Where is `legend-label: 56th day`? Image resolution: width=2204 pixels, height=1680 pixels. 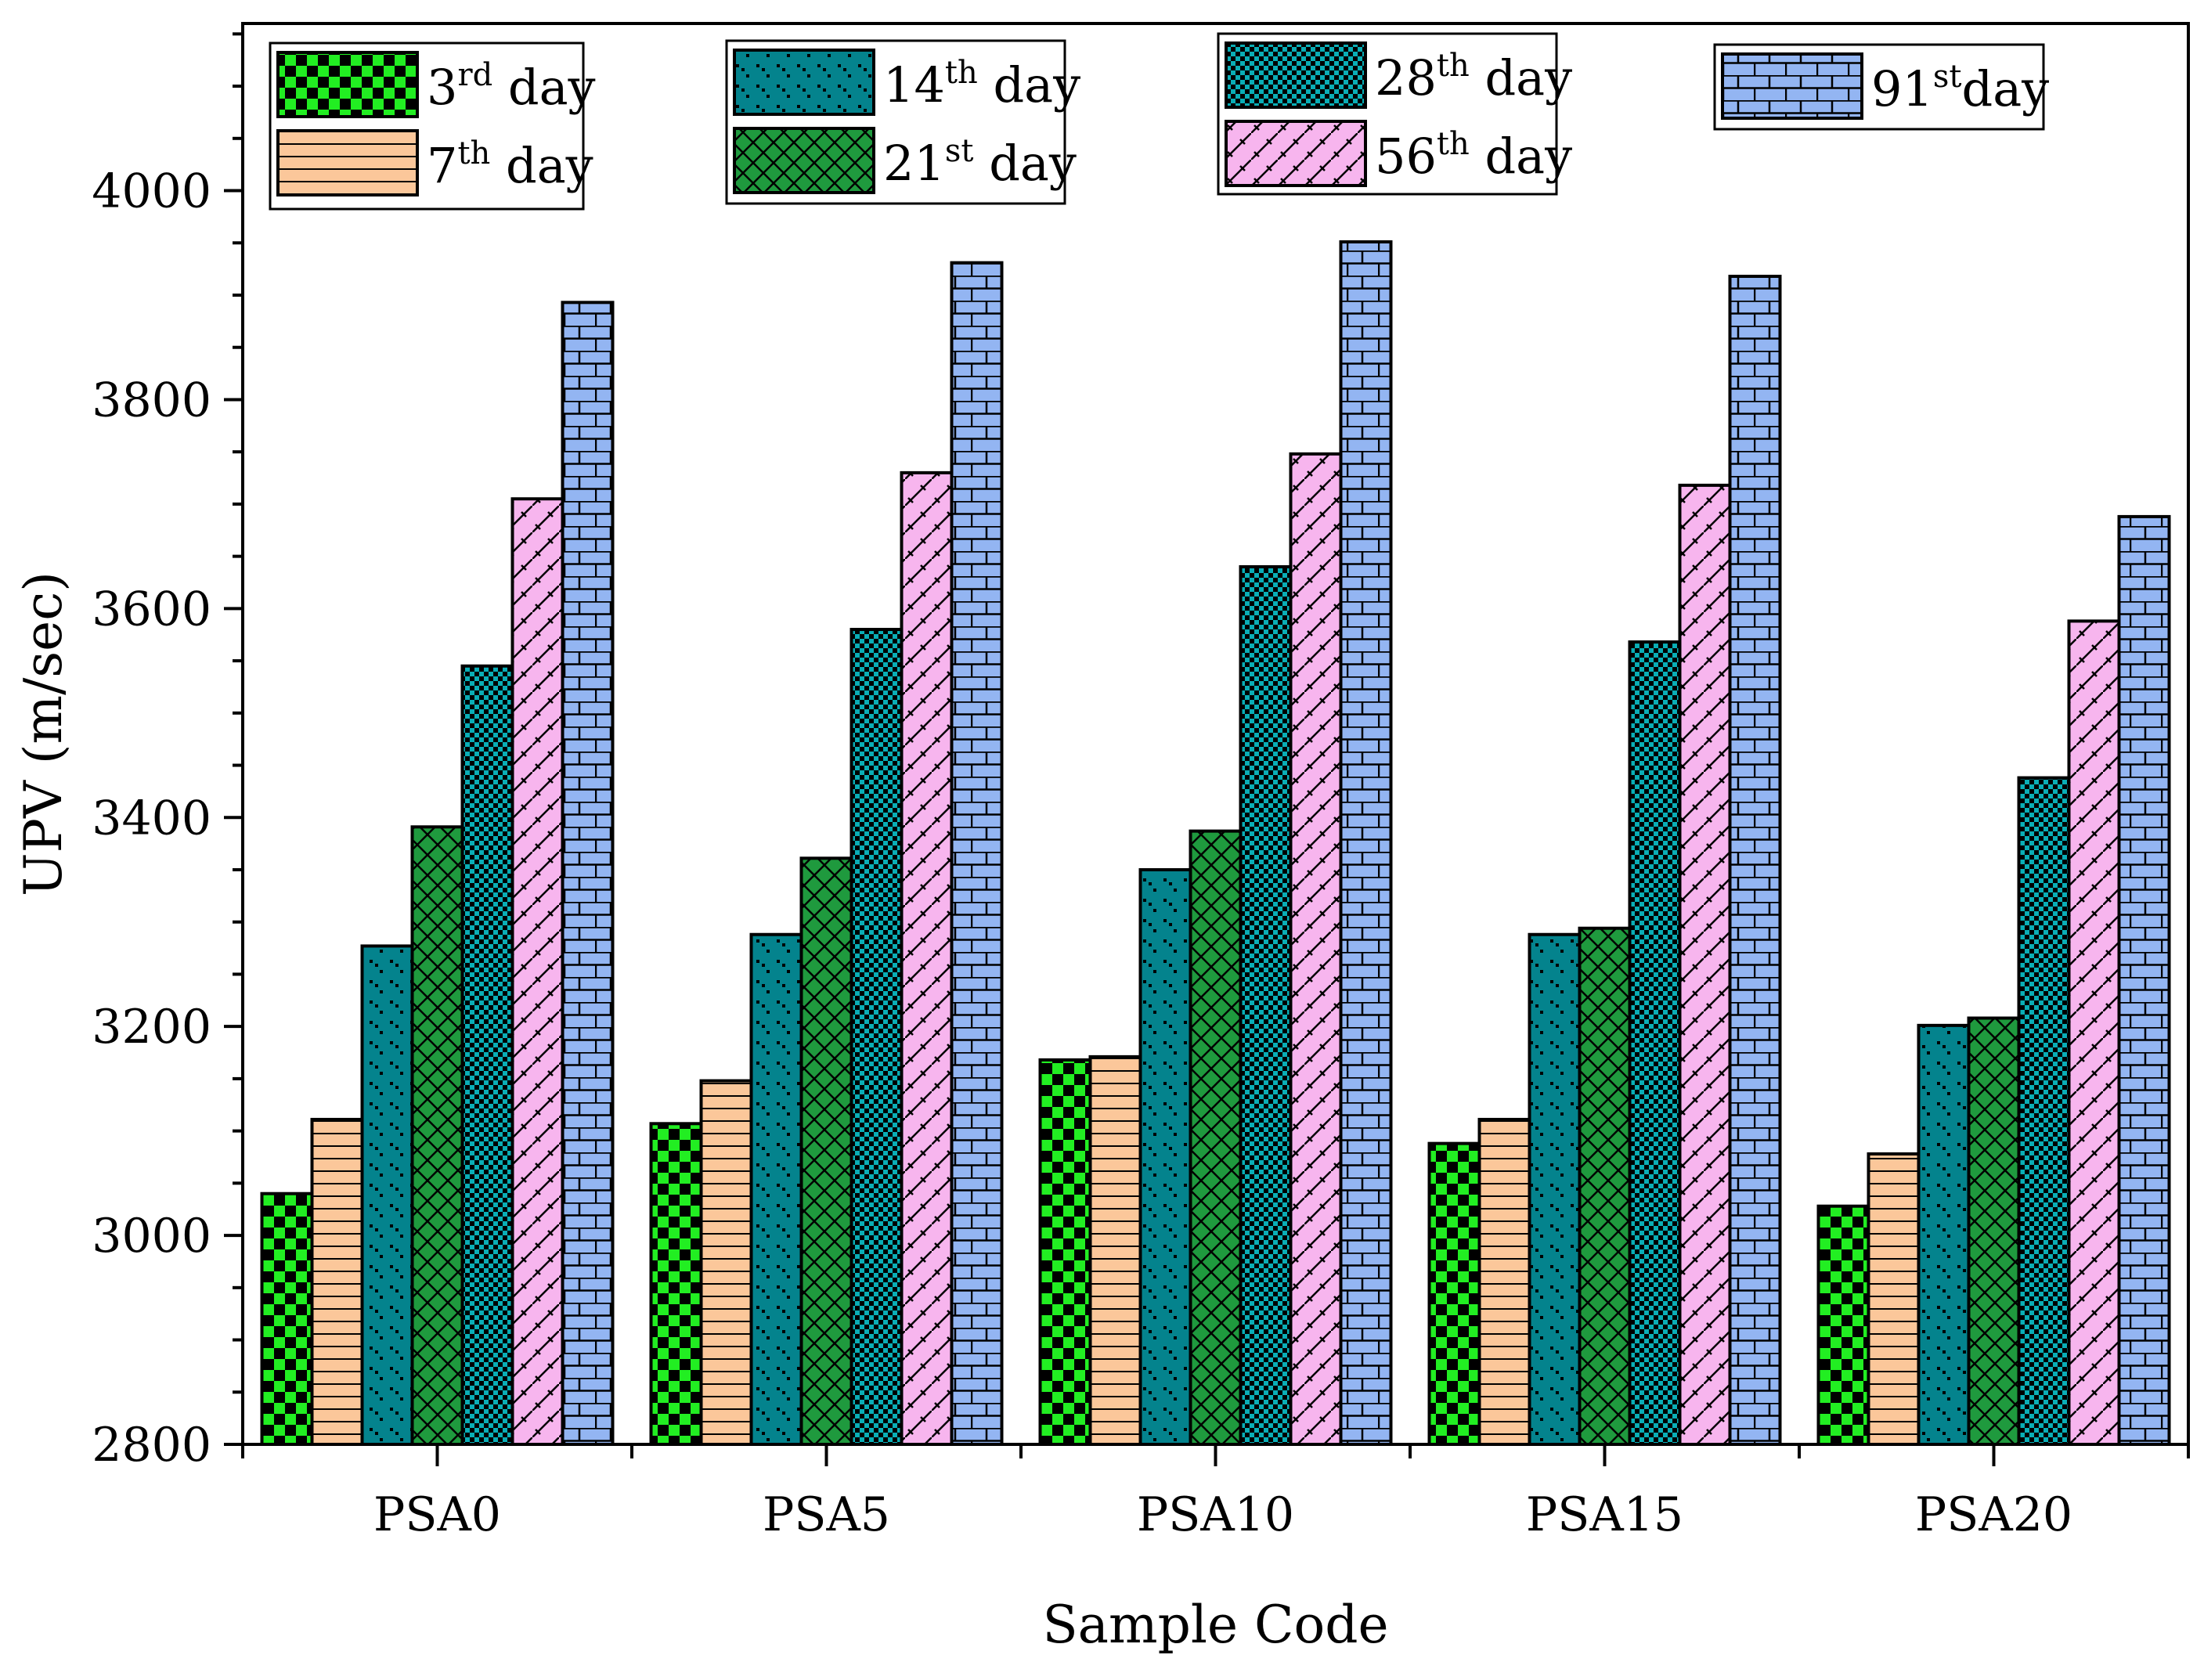
legend-label: 56th day is located at coordinates (1473, 155).